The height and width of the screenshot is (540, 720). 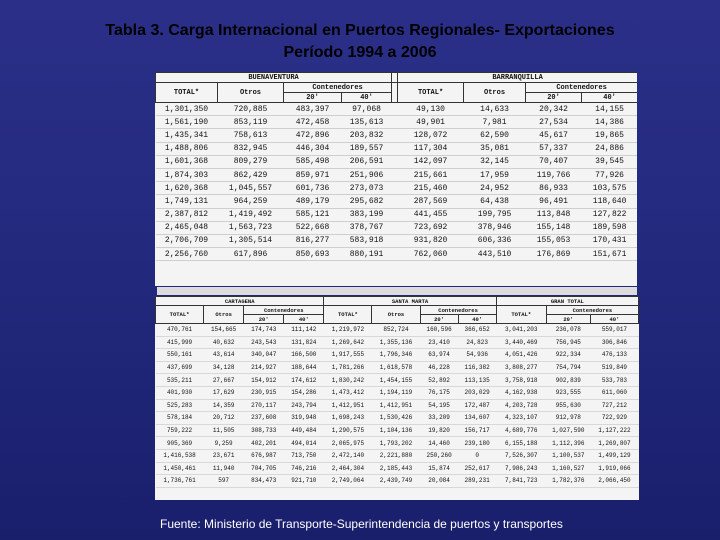 I want to click on table-cell: 1,874,303, so click(x=186, y=175).